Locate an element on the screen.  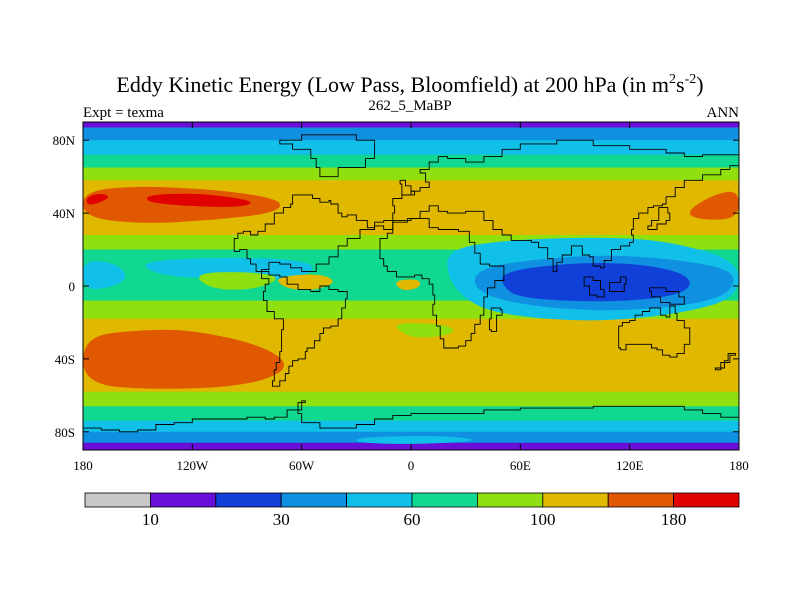
colorbar-label: 30 is located at coordinates (281, 519).